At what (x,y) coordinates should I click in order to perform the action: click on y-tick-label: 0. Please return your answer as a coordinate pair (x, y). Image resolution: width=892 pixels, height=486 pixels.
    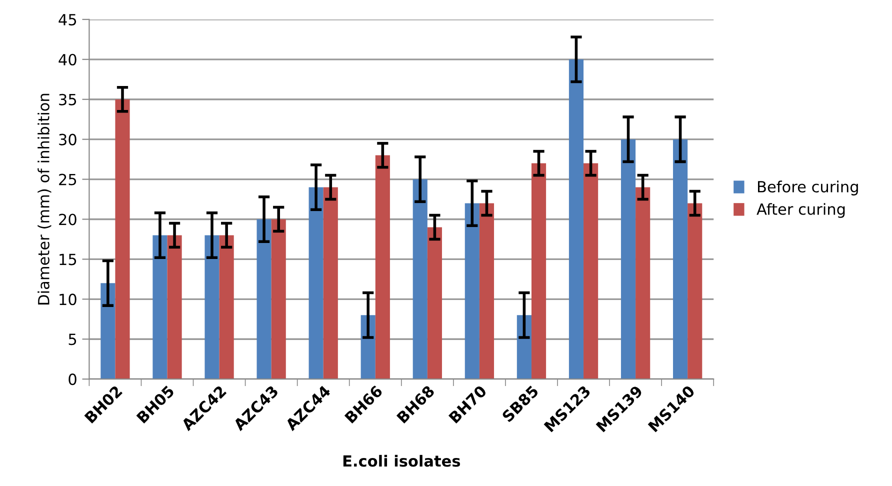
    Looking at the image, I should click on (72, 380).